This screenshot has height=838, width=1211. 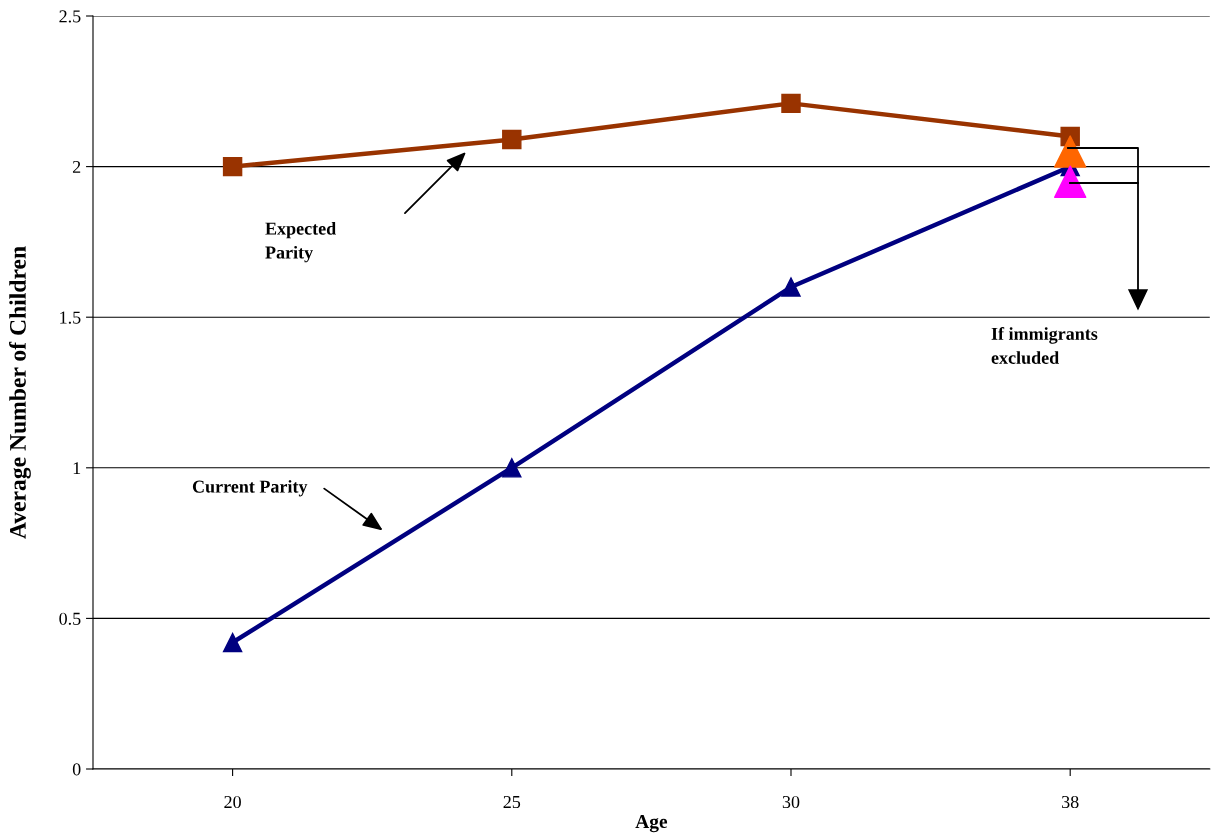 I want to click on y-axis-title: Average Number of Children, so click(x=20, y=392).